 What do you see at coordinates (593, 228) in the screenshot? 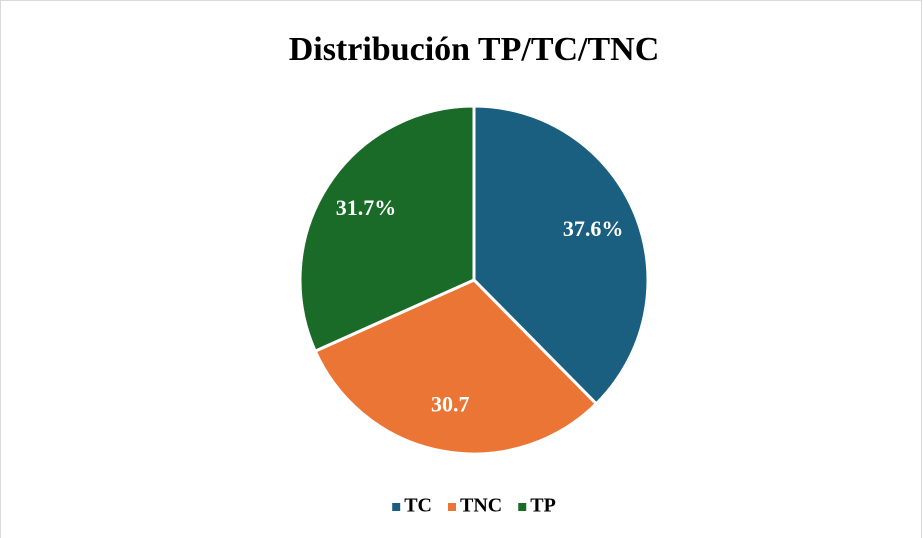
I see `data-label: 37.6%` at bounding box center [593, 228].